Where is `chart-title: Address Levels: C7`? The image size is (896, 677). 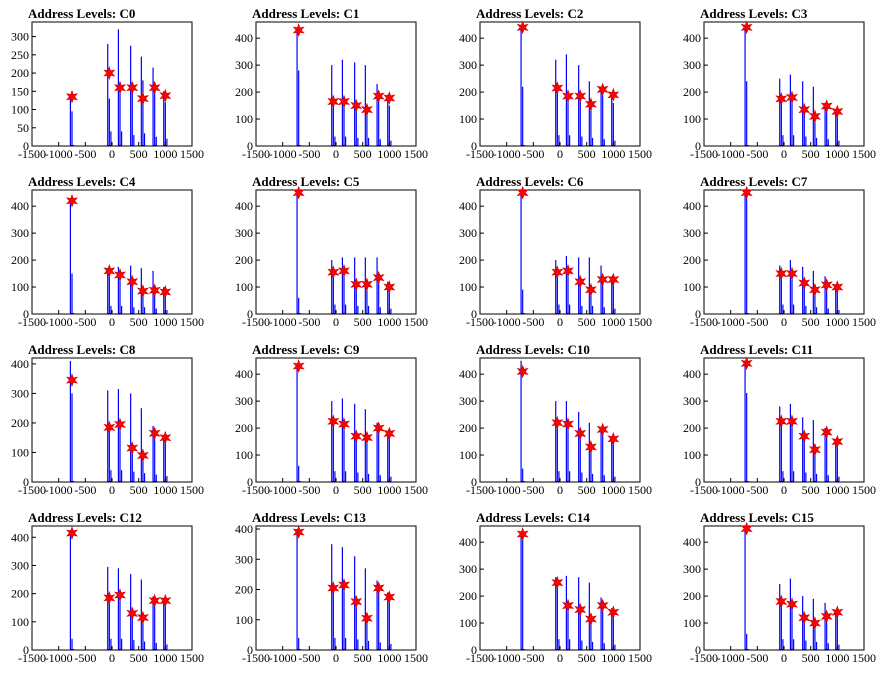
chart-title: Address Levels: C7 is located at coordinates (754, 181).